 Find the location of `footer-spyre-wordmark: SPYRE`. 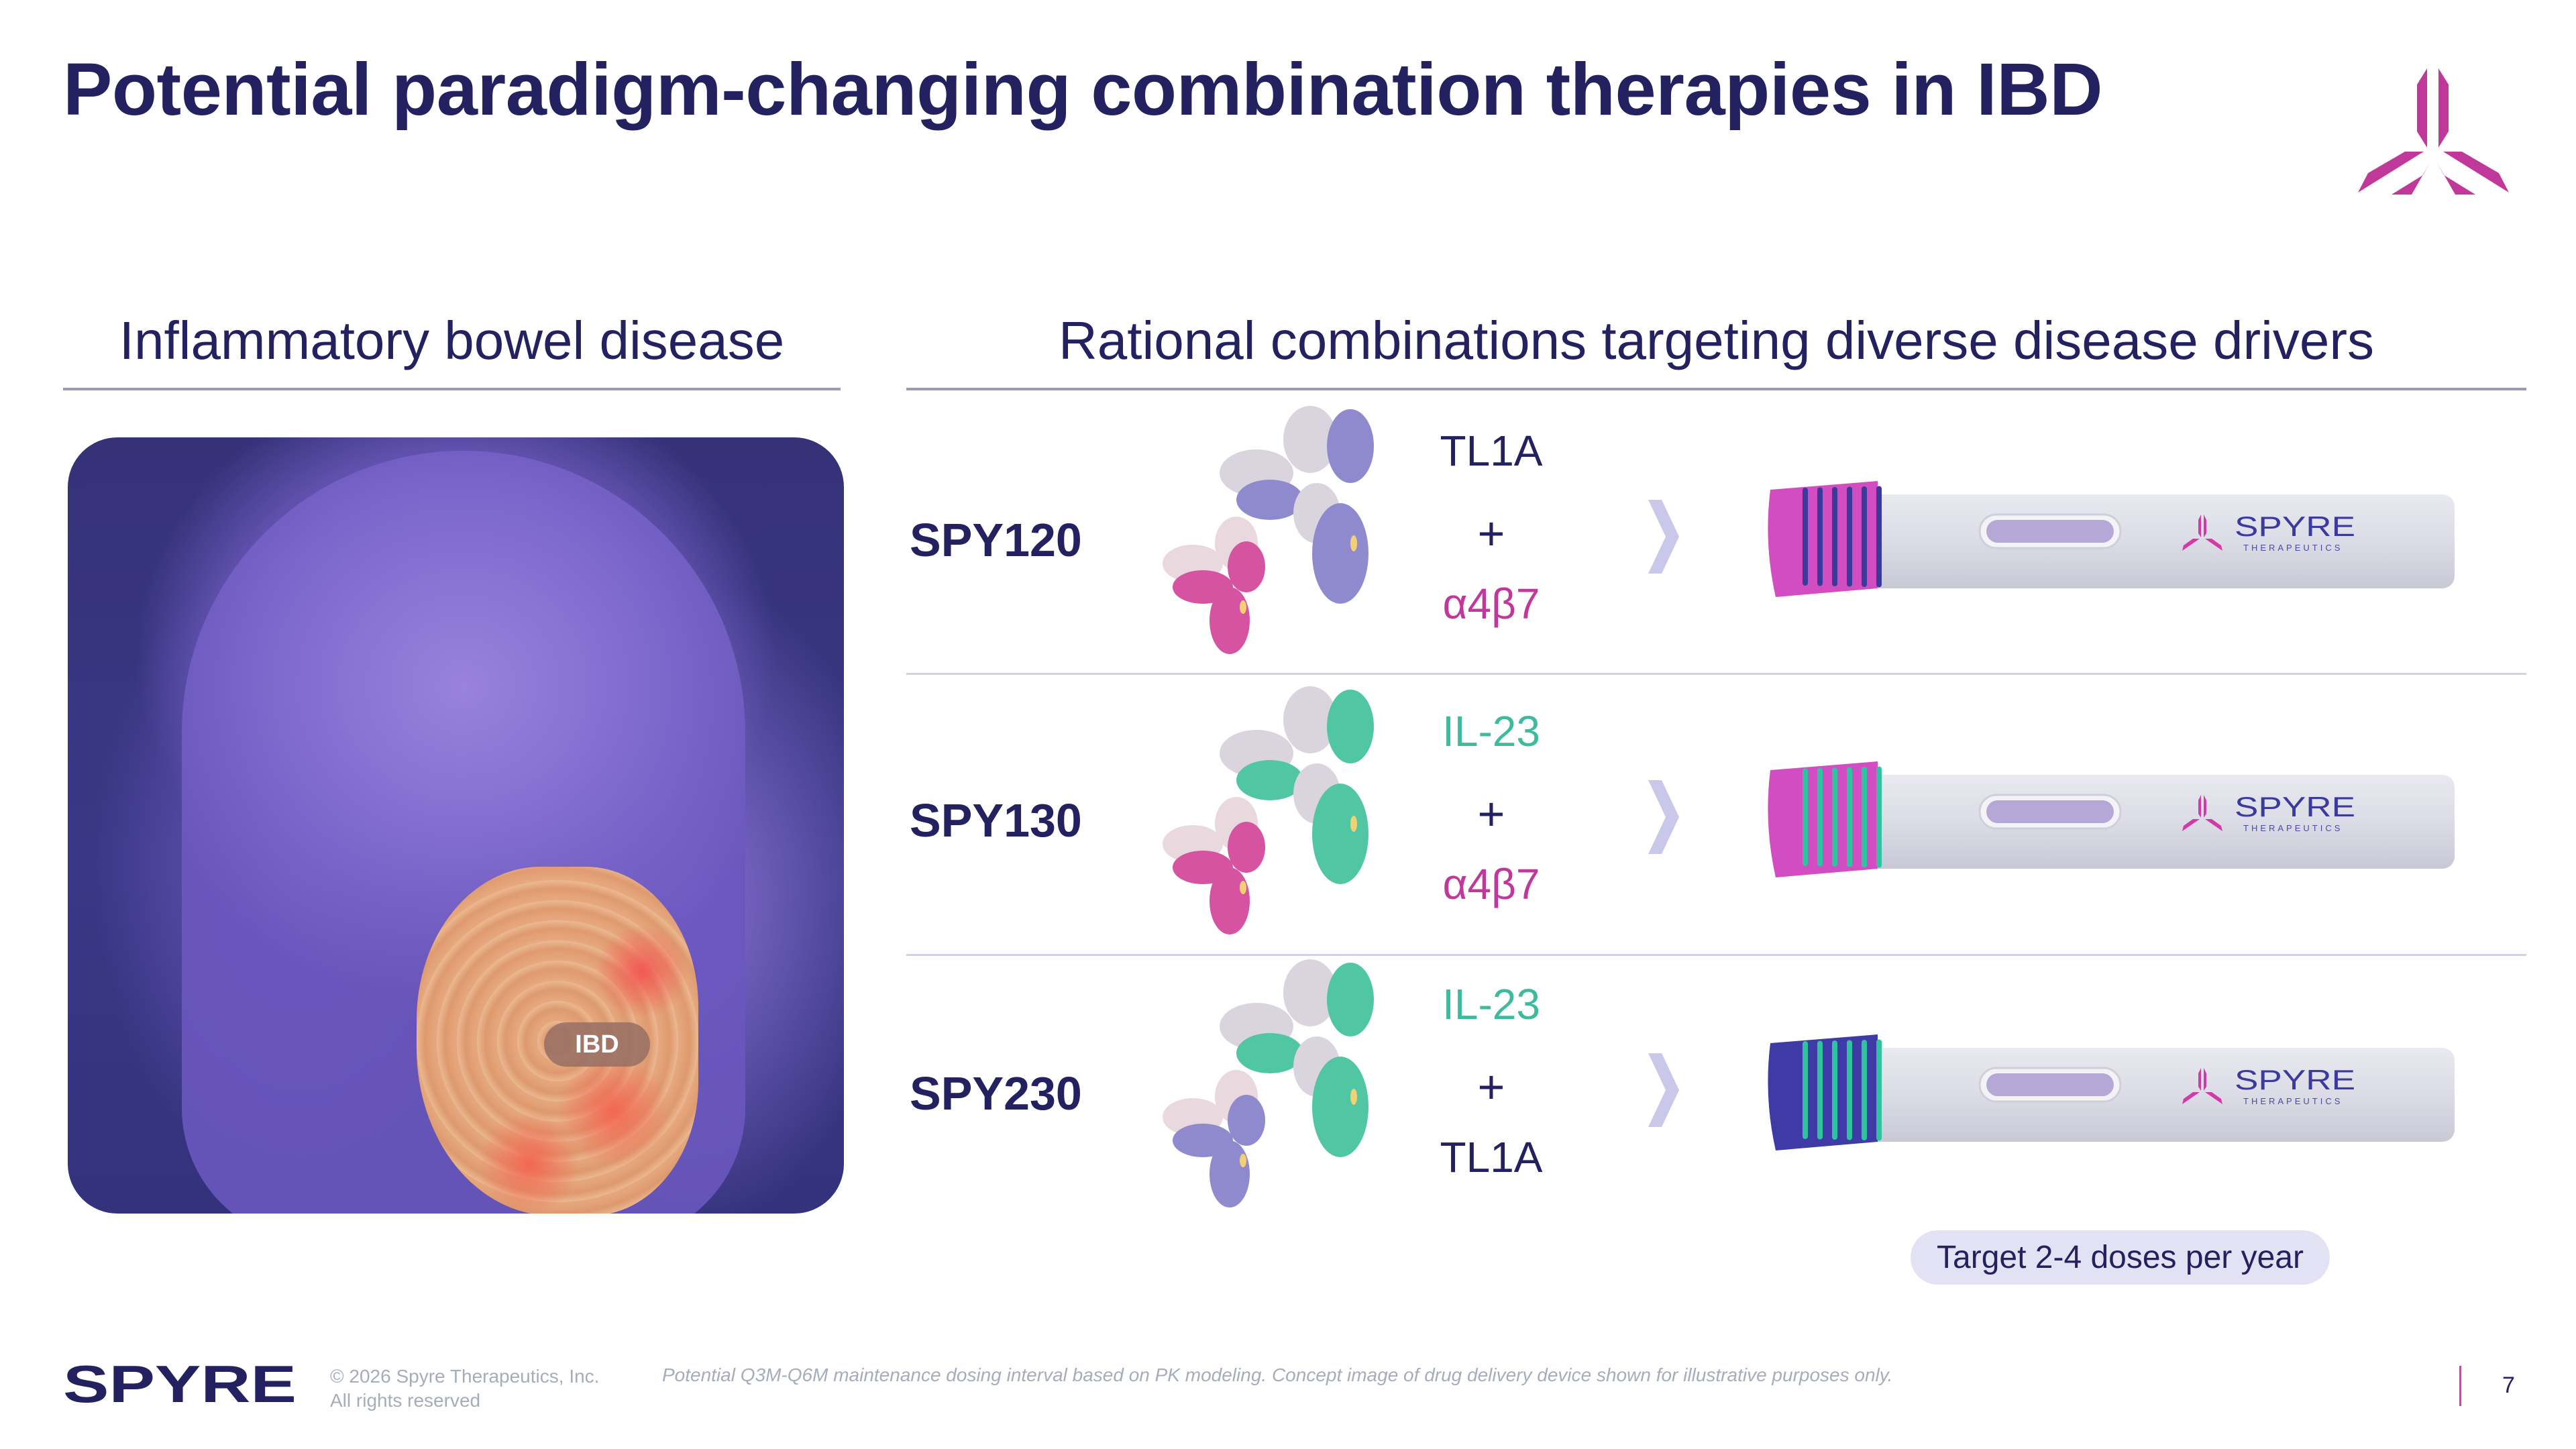

footer-spyre-wordmark: SPYRE is located at coordinates (180, 1384).